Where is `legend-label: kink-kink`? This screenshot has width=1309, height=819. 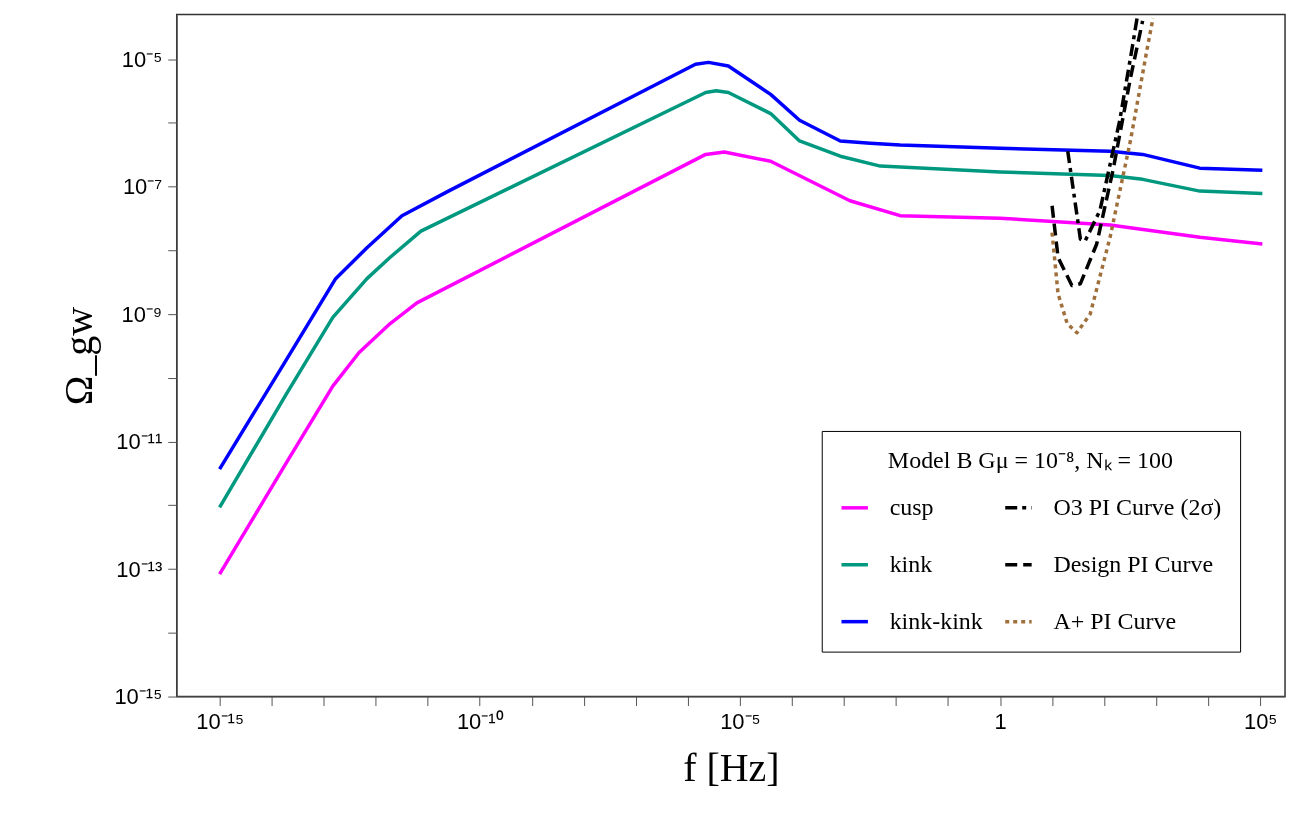
legend-label: kink-kink is located at coordinates (936, 620).